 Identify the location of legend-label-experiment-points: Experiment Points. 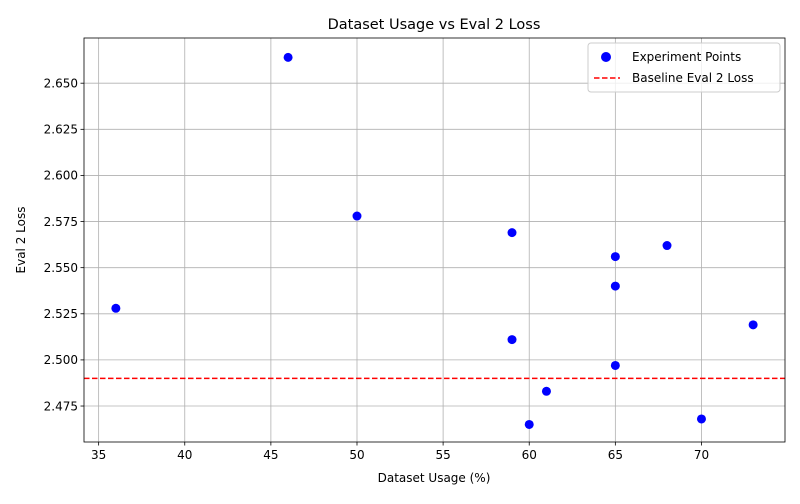
(686, 57).